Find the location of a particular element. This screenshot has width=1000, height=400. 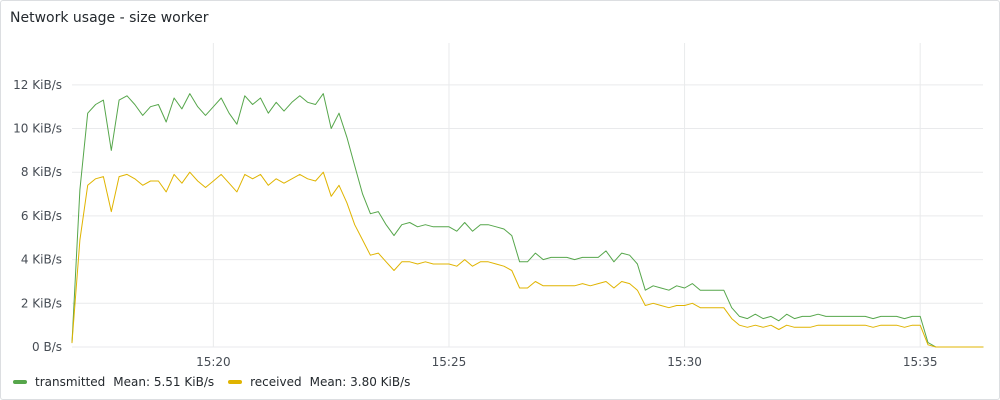

legend-mean-value: Mean: 5.51 KiB/s is located at coordinates (164, 382).